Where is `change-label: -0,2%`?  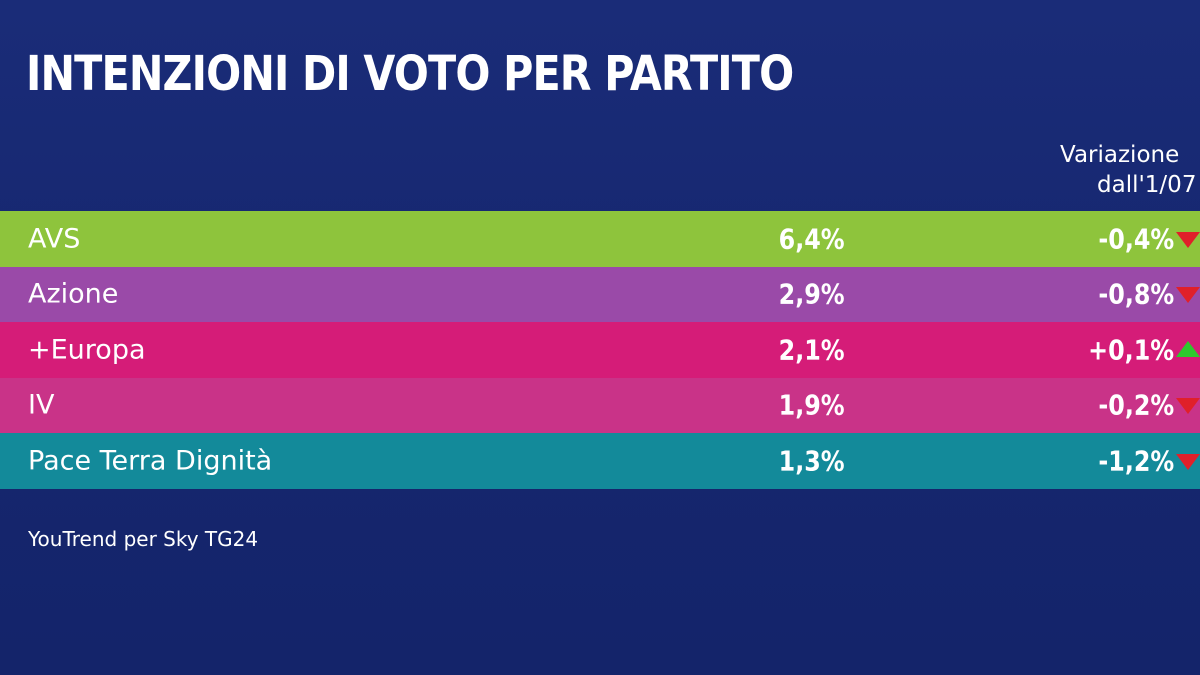
change-label: -0,2% is located at coordinates (1136, 405).